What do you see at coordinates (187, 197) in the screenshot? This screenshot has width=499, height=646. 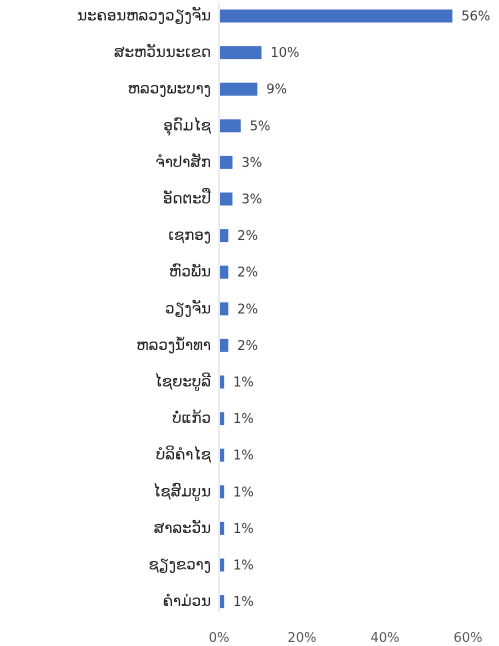 I see `category-label: ອັດຕະປື` at bounding box center [187, 197].